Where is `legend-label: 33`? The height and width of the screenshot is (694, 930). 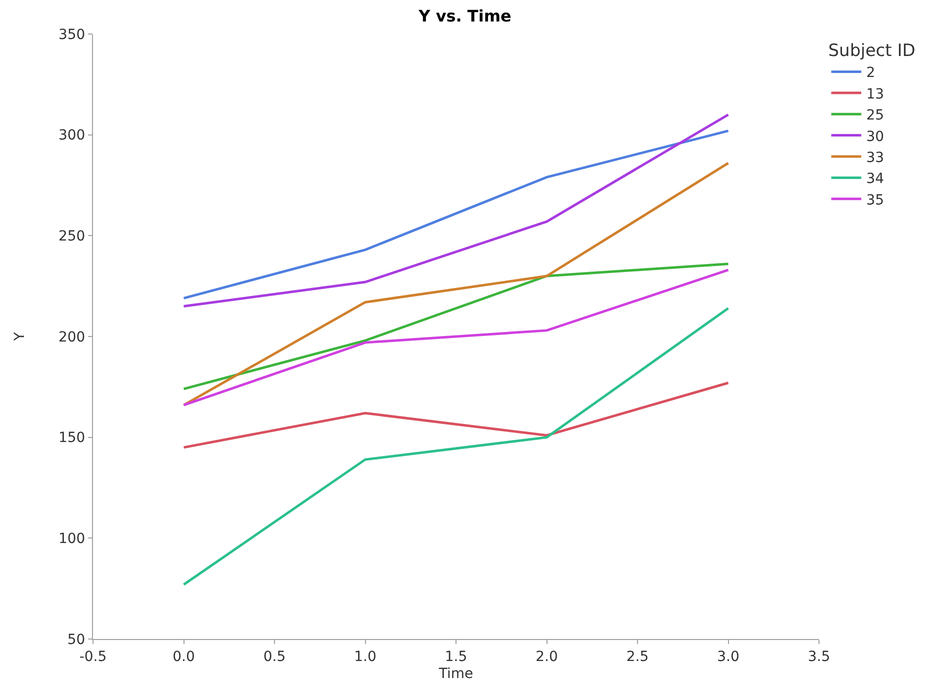
legend-label: 33 is located at coordinates (875, 158).